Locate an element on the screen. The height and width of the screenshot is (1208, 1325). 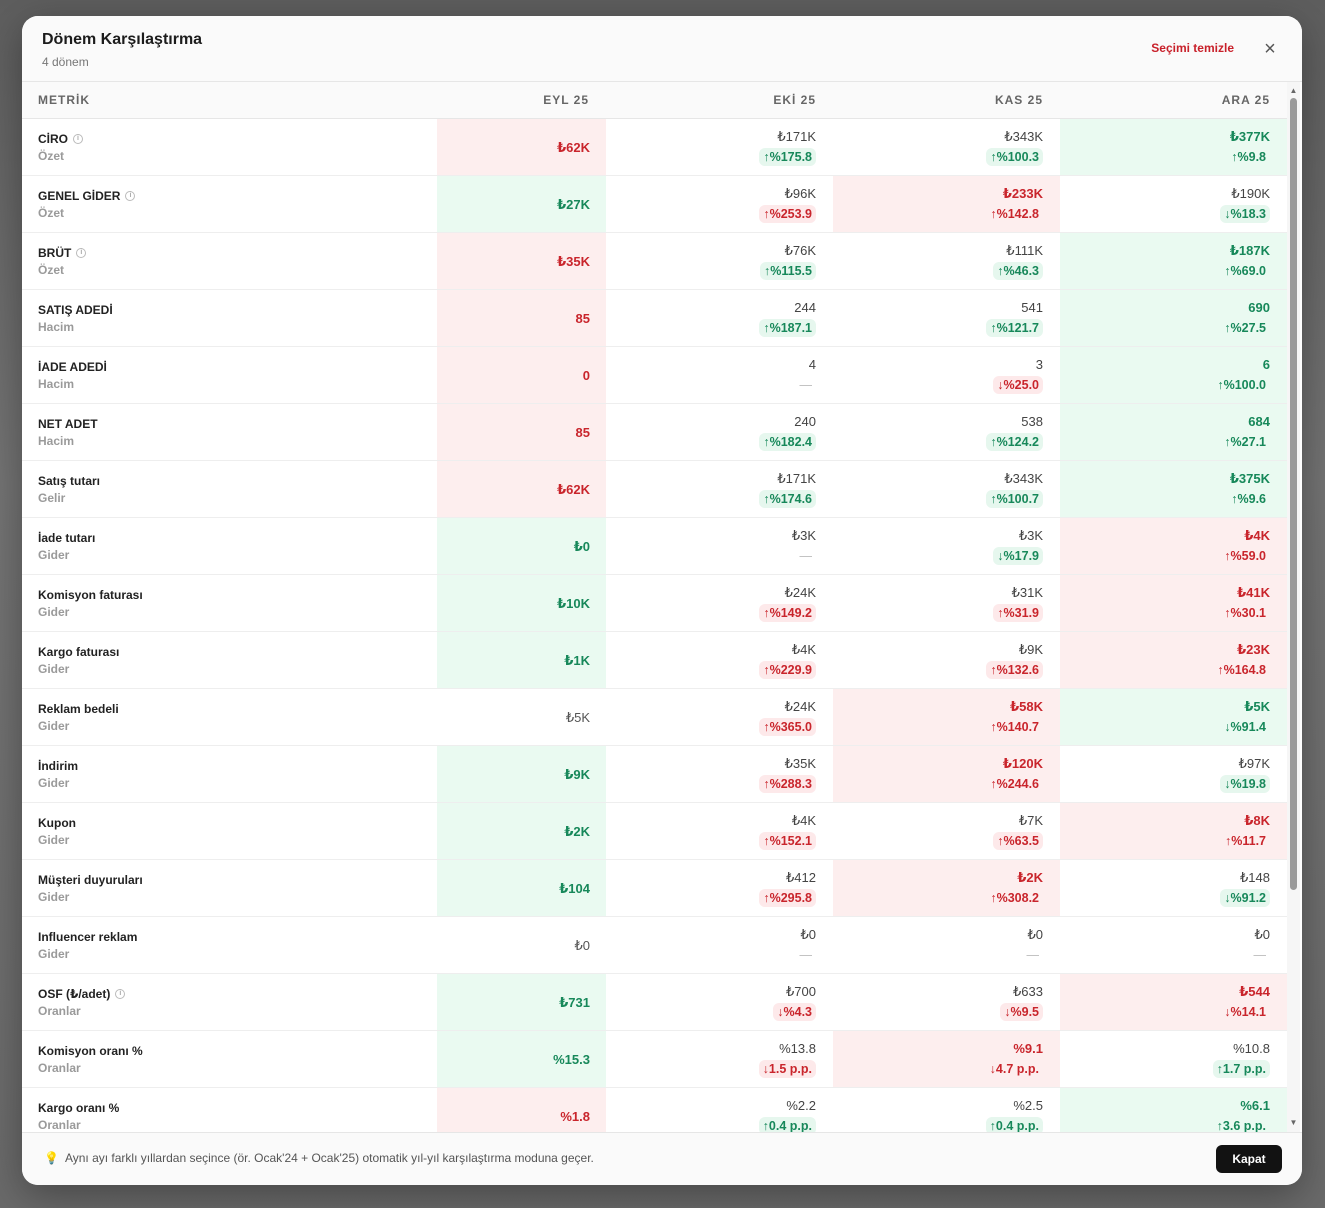
change-badge: ↓1.5 p.p. is located at coordinates (787, 1069).